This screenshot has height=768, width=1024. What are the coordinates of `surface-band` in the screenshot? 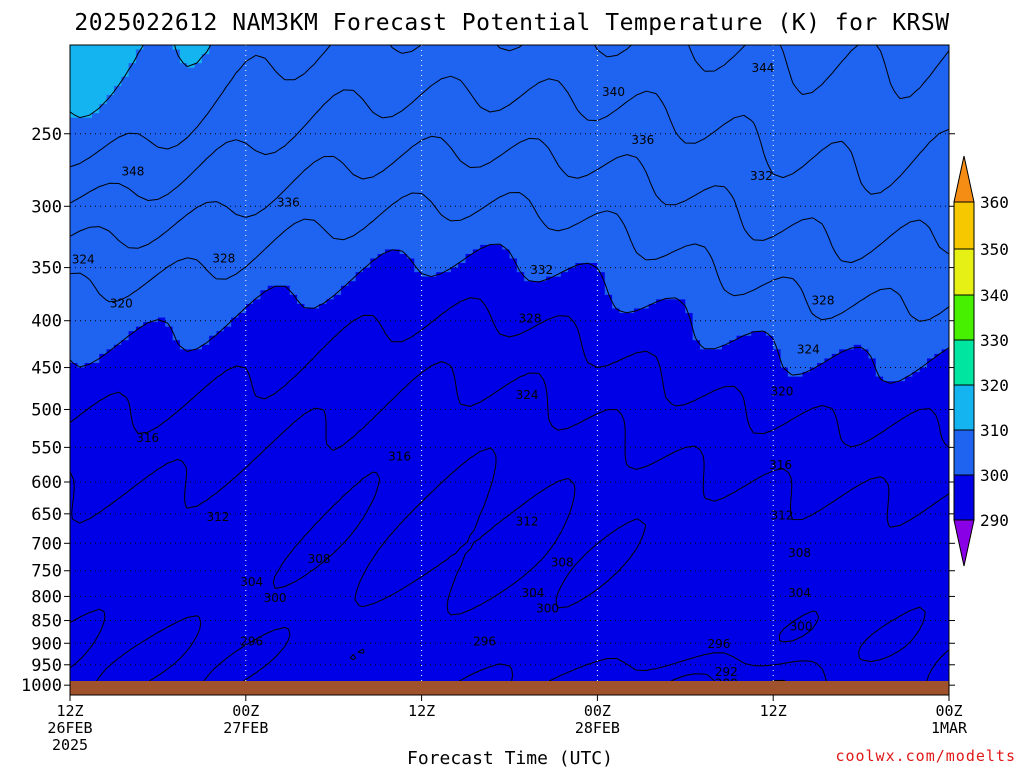 It's located at (509, 688).